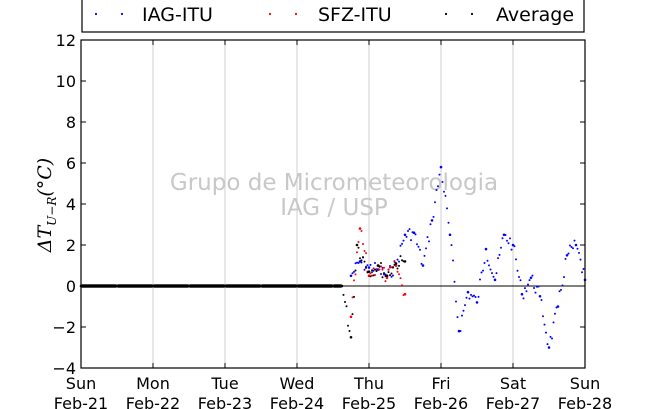 The image size is (650, 409). What do you see at coordinates (153, 401) in the screenshot?
I see `x-tick-label-date: Feb-22` at bounding box center [153, 401].